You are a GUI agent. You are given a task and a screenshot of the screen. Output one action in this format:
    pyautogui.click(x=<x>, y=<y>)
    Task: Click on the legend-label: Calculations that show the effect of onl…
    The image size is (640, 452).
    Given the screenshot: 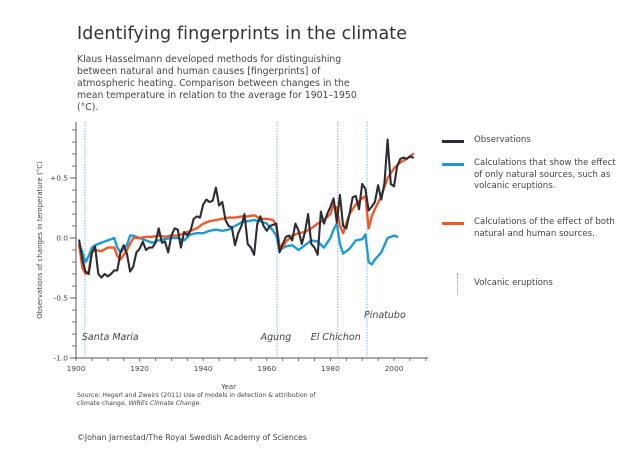 What is the action you would take?
    pyautogui.click(x=545, y=175)
    